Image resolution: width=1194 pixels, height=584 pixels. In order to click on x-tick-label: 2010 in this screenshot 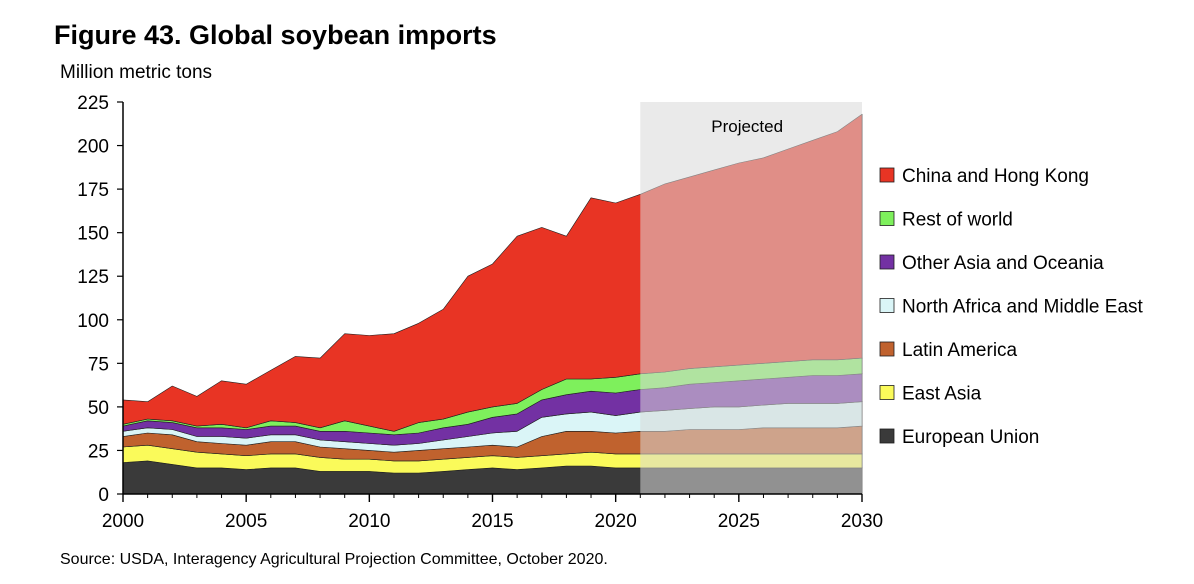, I will do `click(369, 521)`.